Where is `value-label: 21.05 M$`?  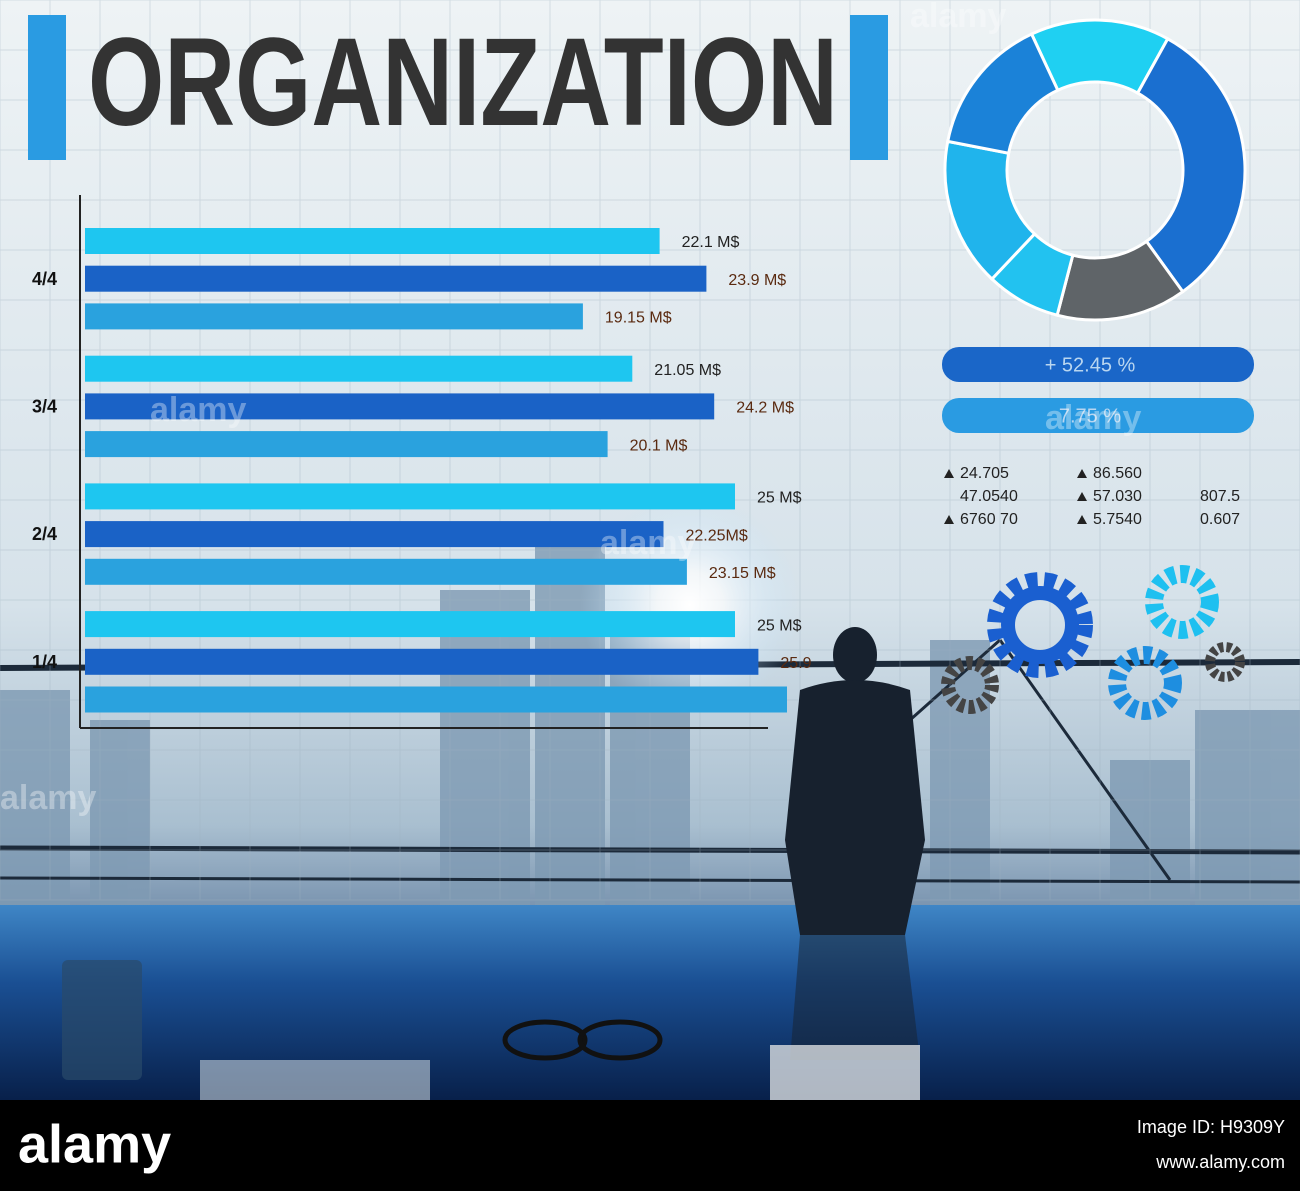
value-label: 21.05 M$ is located at coordinates (687, 370).